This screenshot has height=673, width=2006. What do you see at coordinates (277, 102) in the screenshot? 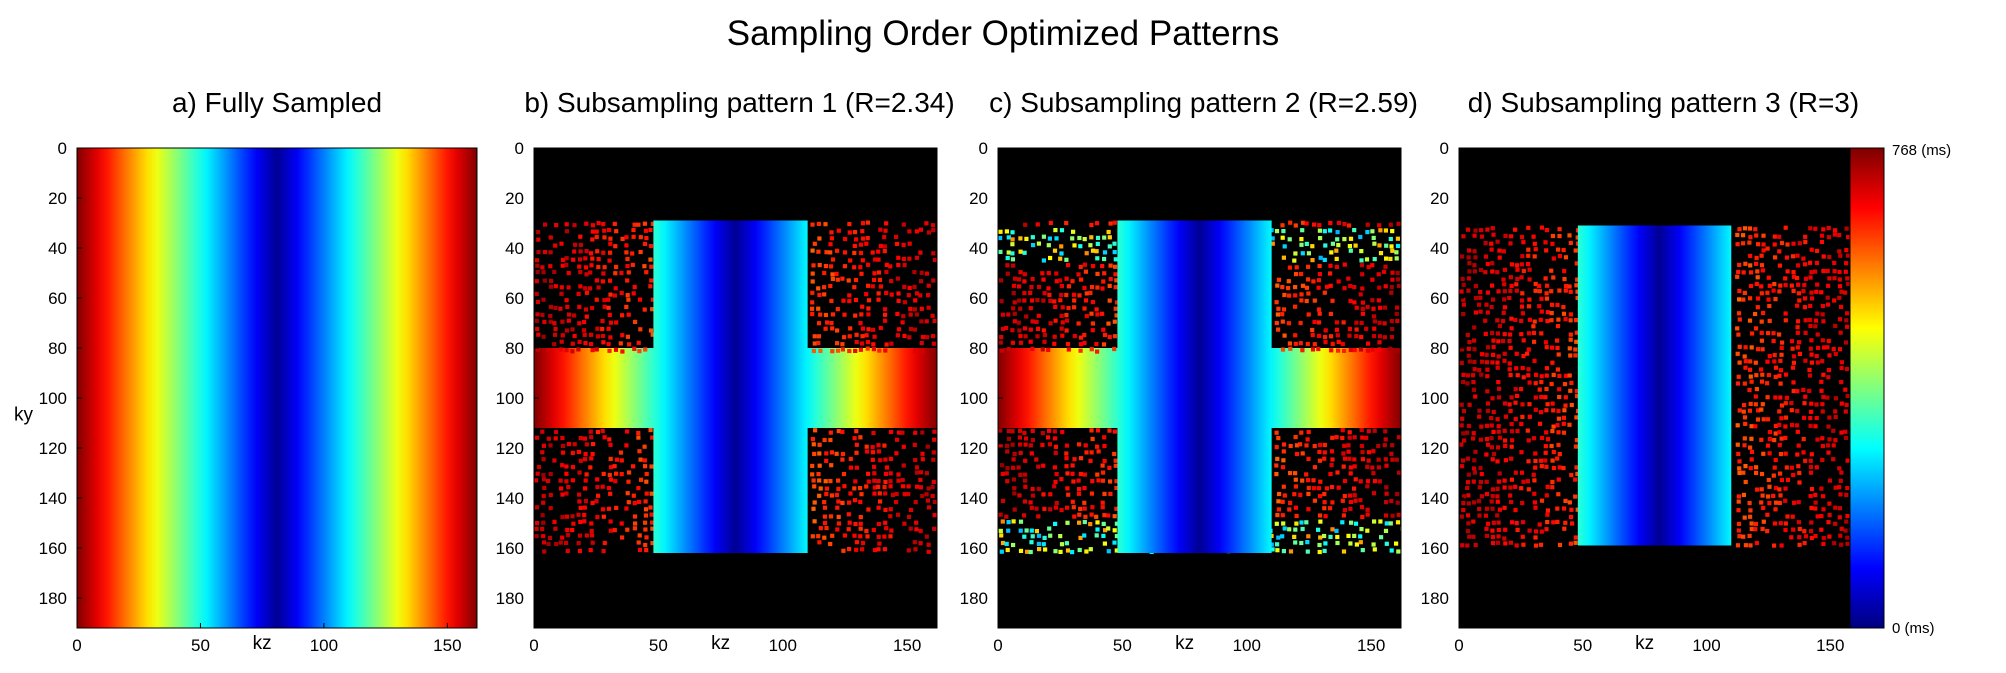
I see `panel-title: a) Fully Sampled` at bounding box center [277, 102].